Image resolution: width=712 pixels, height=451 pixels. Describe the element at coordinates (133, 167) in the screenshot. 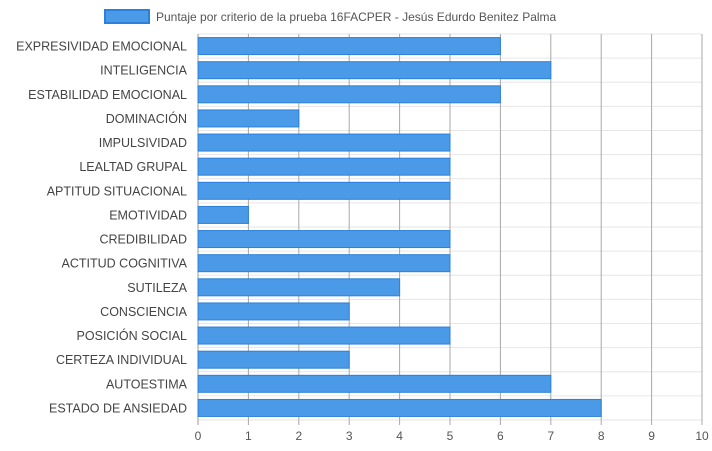

I see `category-label: LEALTAD GRUPAL` at that location.